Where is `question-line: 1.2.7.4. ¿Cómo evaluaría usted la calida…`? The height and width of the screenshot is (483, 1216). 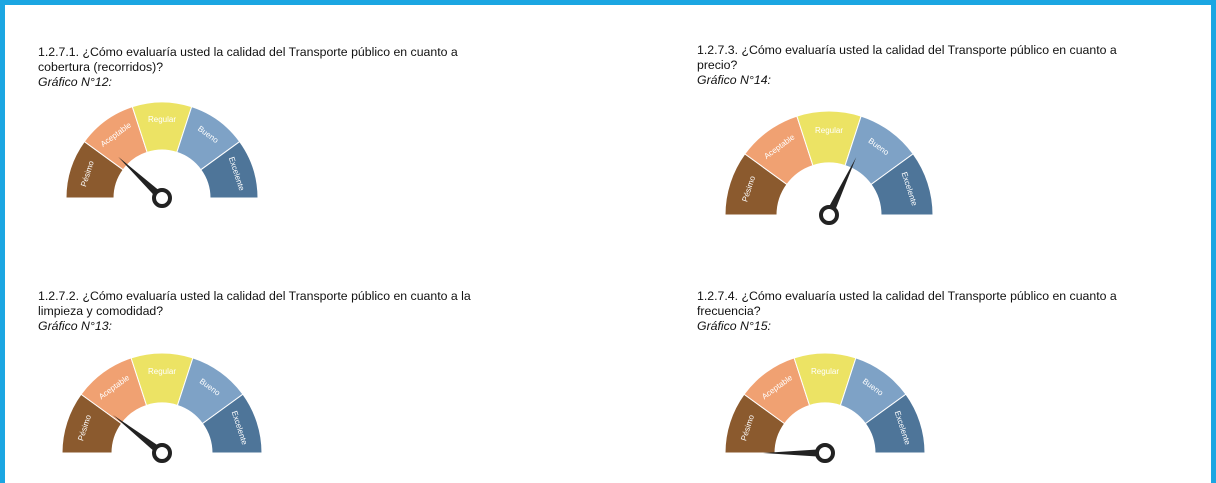
question-line: 1.2.7.4. ¿Cómo evaluaría usted la calida… is located at coordinates (907, 296).